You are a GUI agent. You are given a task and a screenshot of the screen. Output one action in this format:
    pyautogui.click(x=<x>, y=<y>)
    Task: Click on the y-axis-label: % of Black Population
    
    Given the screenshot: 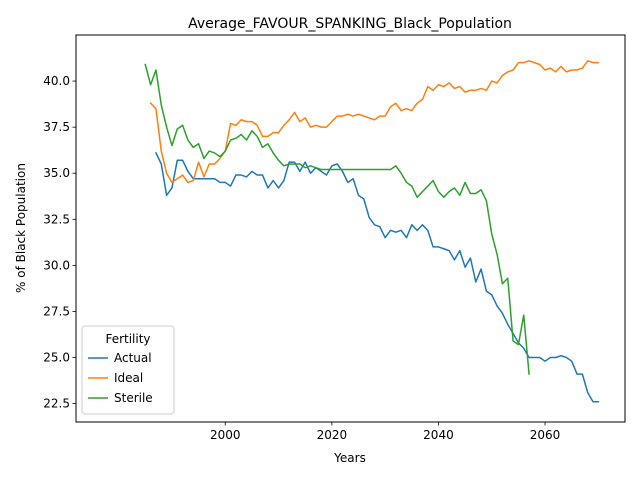 What is the action you would take?
    pyautogui.click(x=21, y=228)
    